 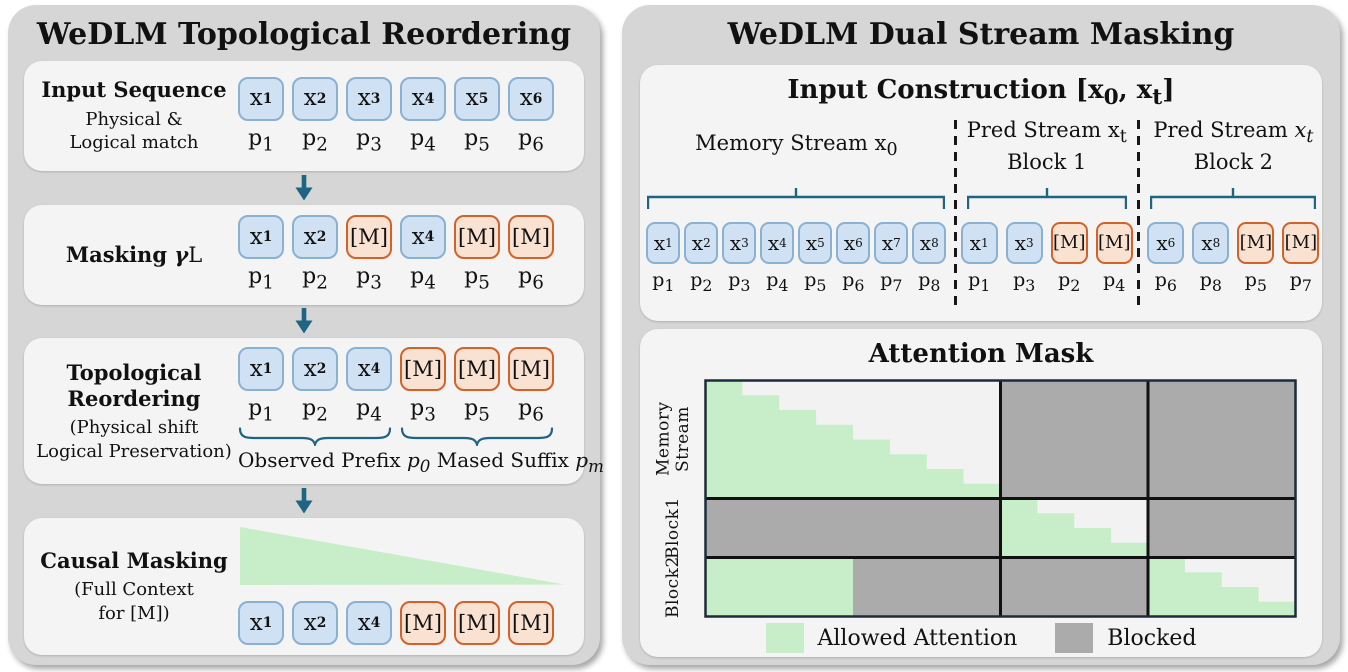 I want to click on input-construction-title: Input Construction [x0, xt], so click(x=981, y=93).